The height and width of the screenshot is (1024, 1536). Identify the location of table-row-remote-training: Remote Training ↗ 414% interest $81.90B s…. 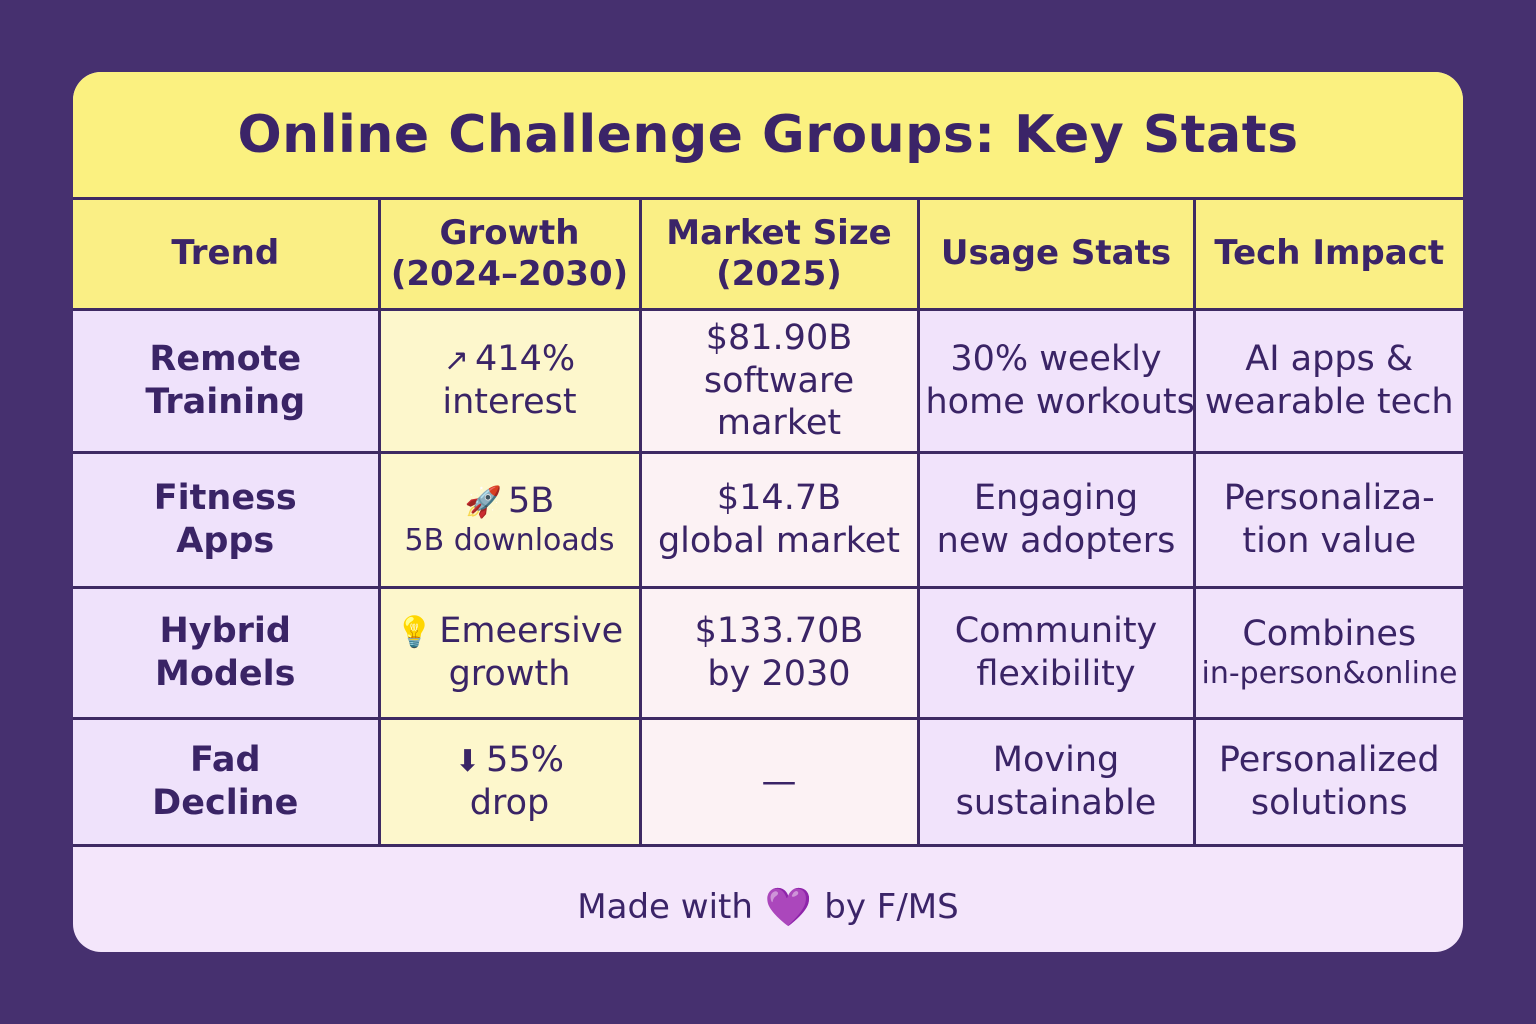
(768, 381).